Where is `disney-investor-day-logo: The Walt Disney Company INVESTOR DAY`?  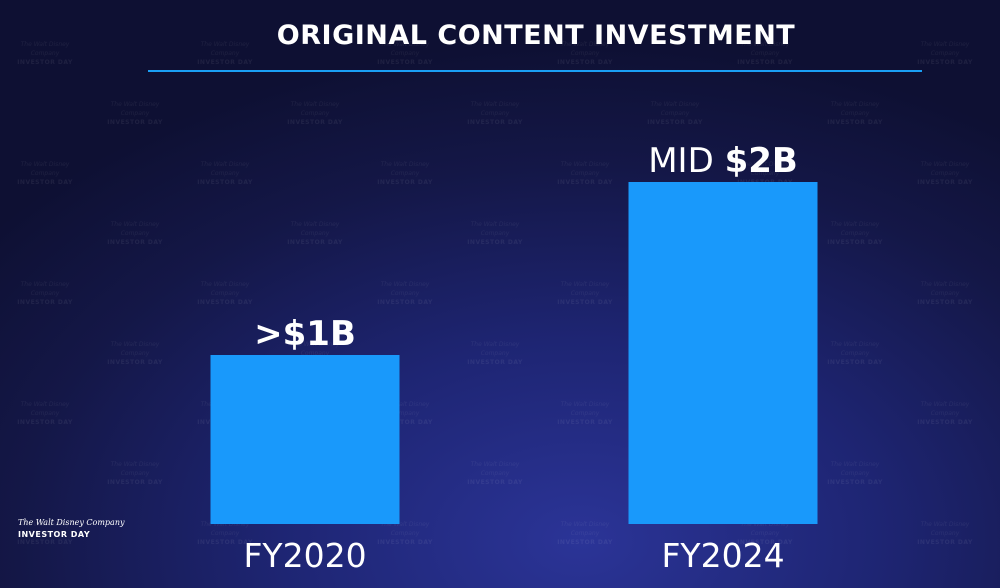 disney-investor-day-logo: The Walt Disney Company INVESTOR DAY is located at coordinates (71, 528).